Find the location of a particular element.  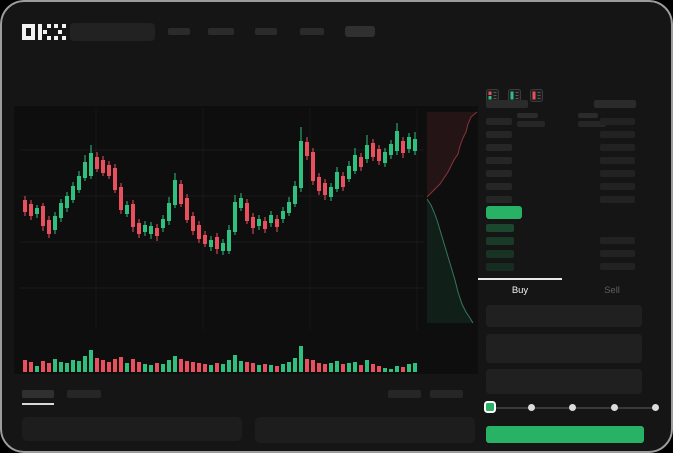

top-nav-bar is located at coordinates (336, 25).